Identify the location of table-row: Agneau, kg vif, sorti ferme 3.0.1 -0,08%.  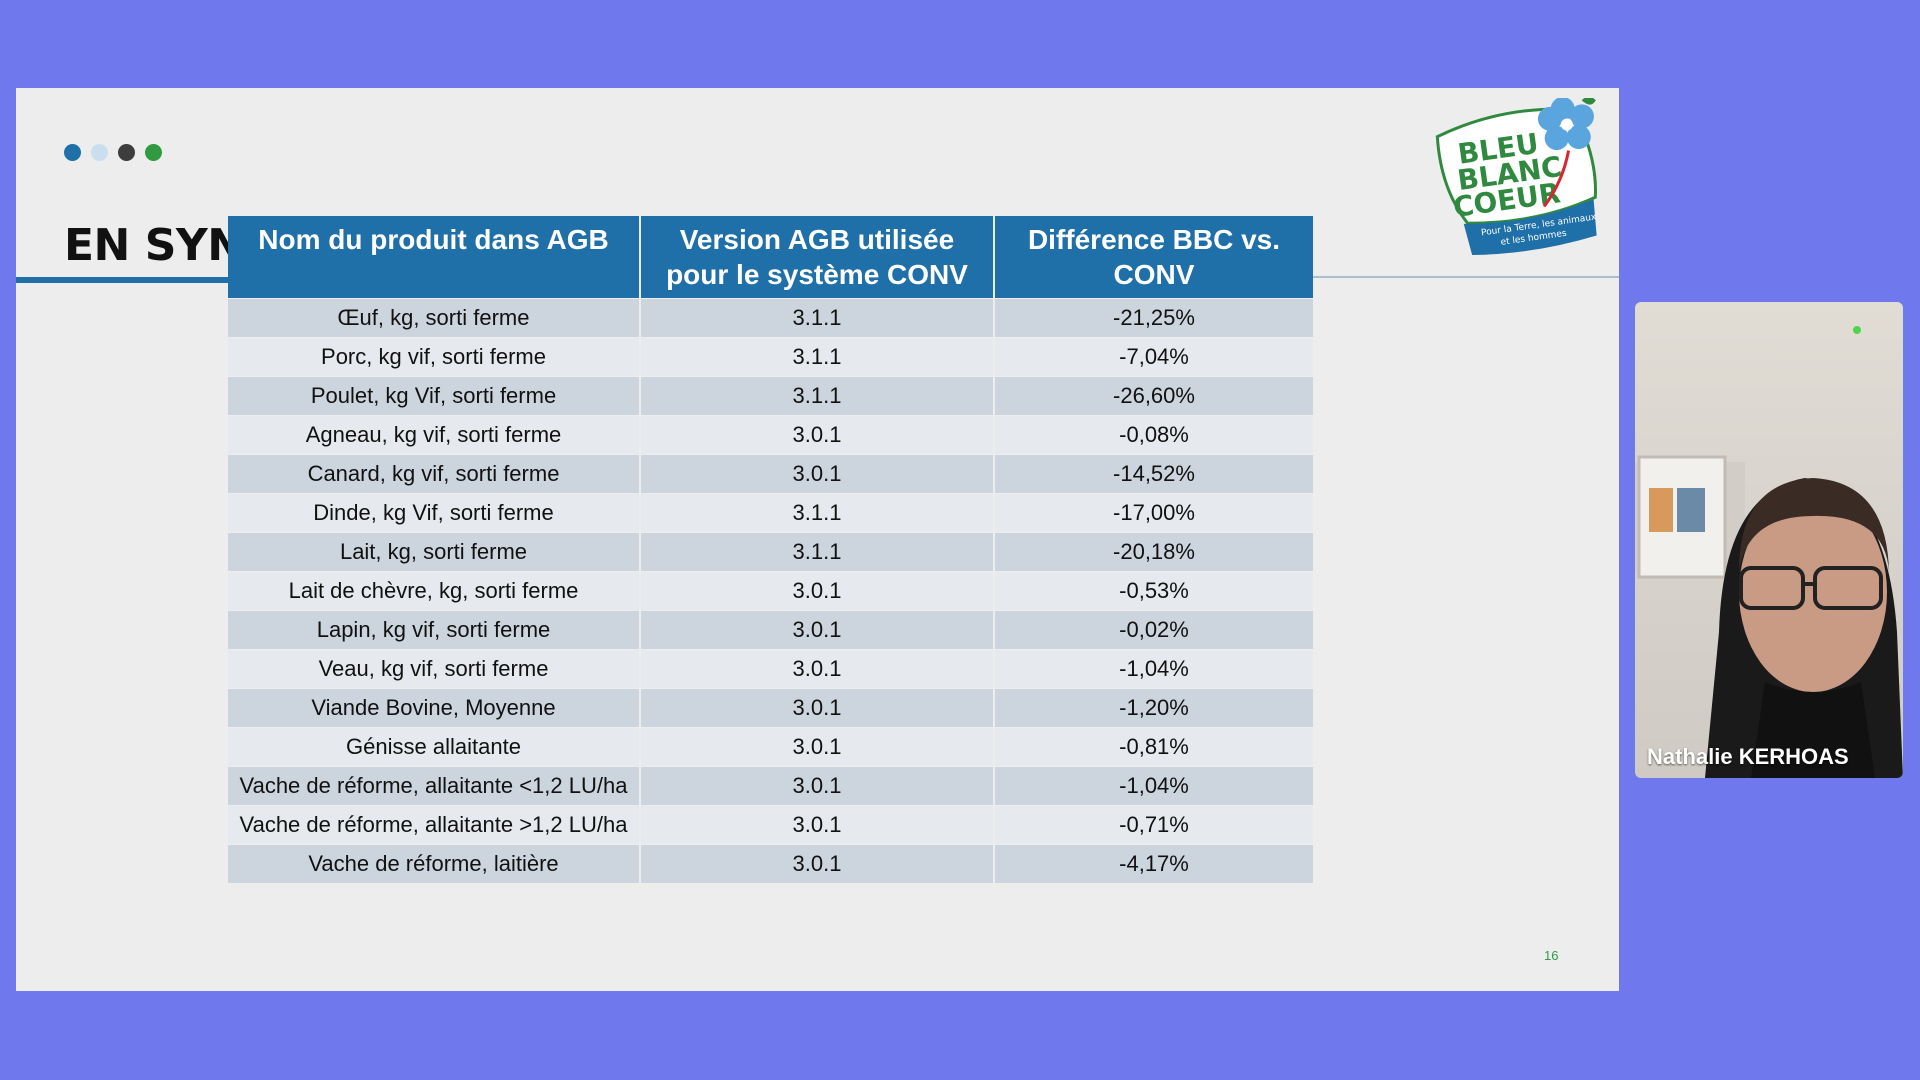
(770, 434).